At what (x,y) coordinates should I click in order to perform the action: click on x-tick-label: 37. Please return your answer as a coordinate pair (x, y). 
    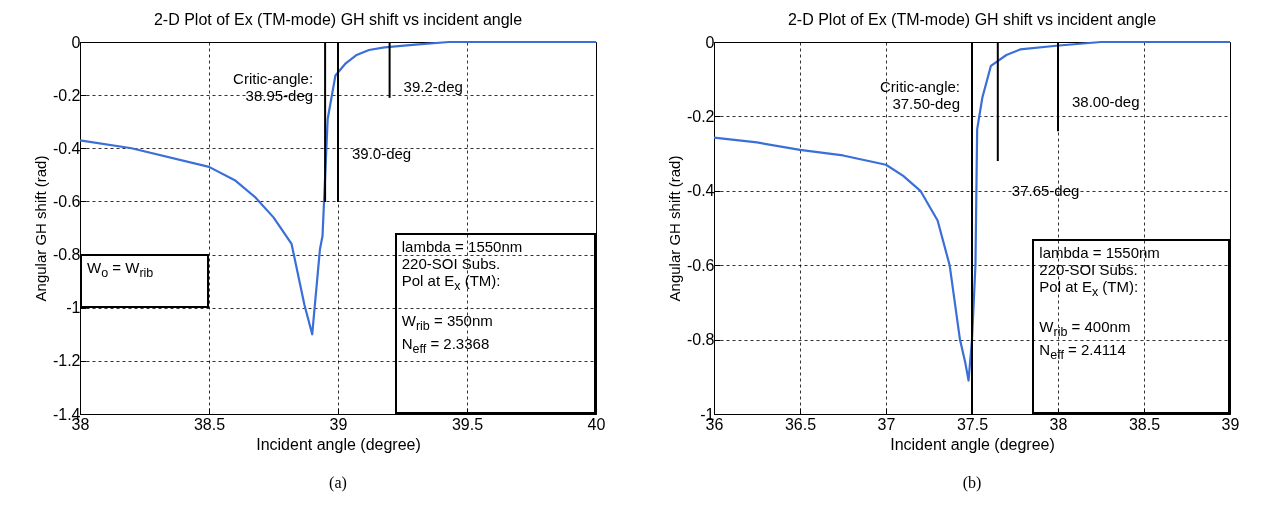
    Looking at the image, I should click on (886, 424).